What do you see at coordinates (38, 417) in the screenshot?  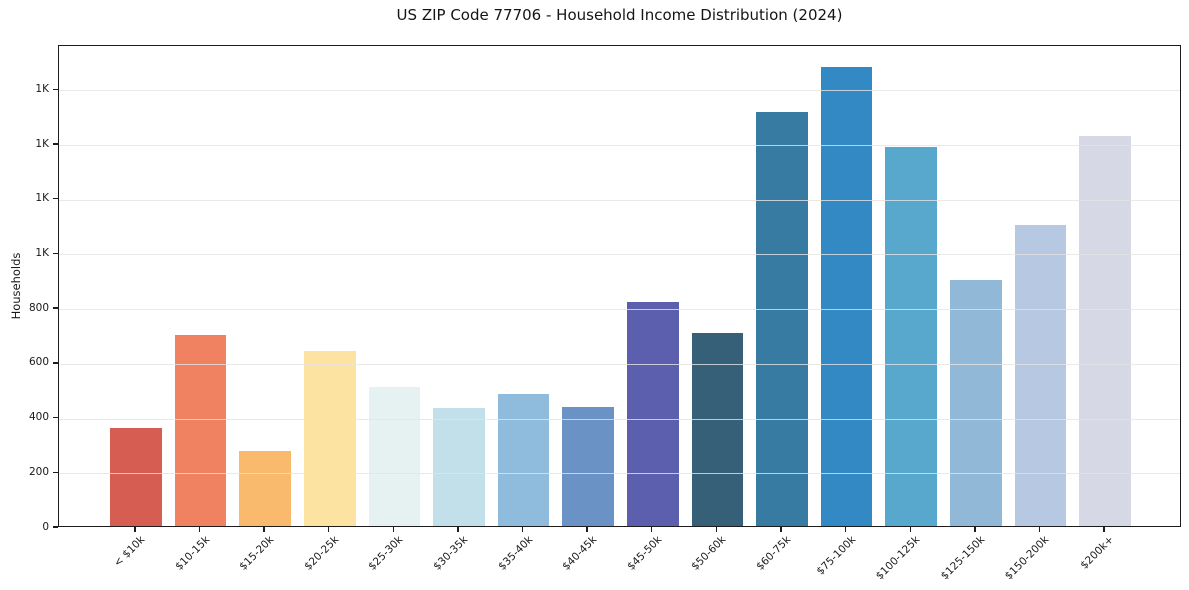 I see `y-tick-label: 400` at bounding box center [38, 417].